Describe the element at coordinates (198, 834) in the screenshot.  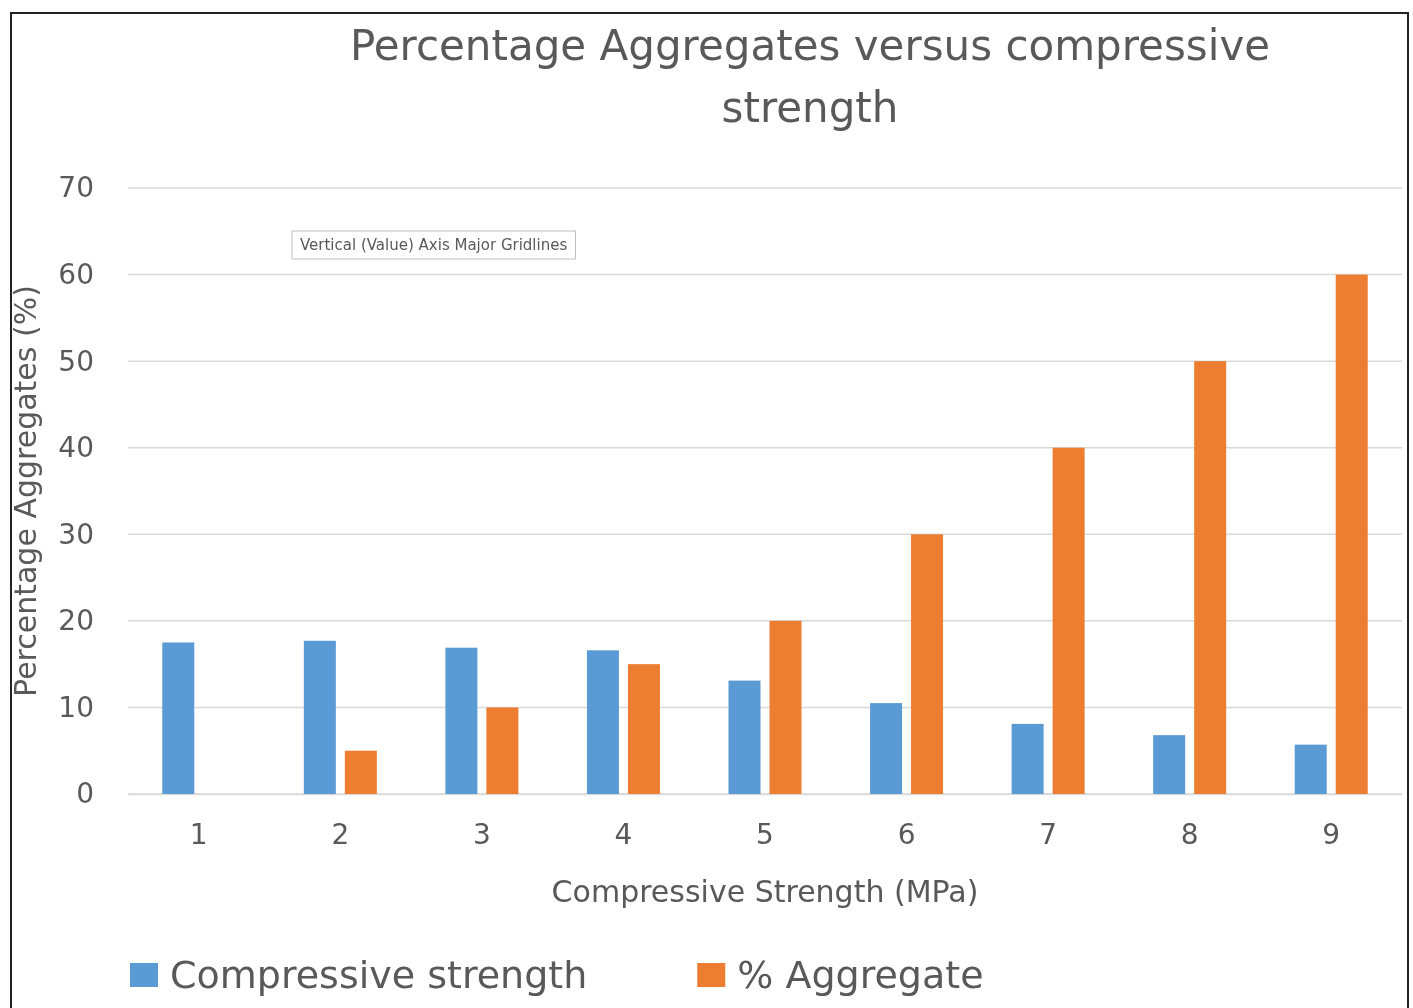
I see `x-tick-label: 1` at that location.